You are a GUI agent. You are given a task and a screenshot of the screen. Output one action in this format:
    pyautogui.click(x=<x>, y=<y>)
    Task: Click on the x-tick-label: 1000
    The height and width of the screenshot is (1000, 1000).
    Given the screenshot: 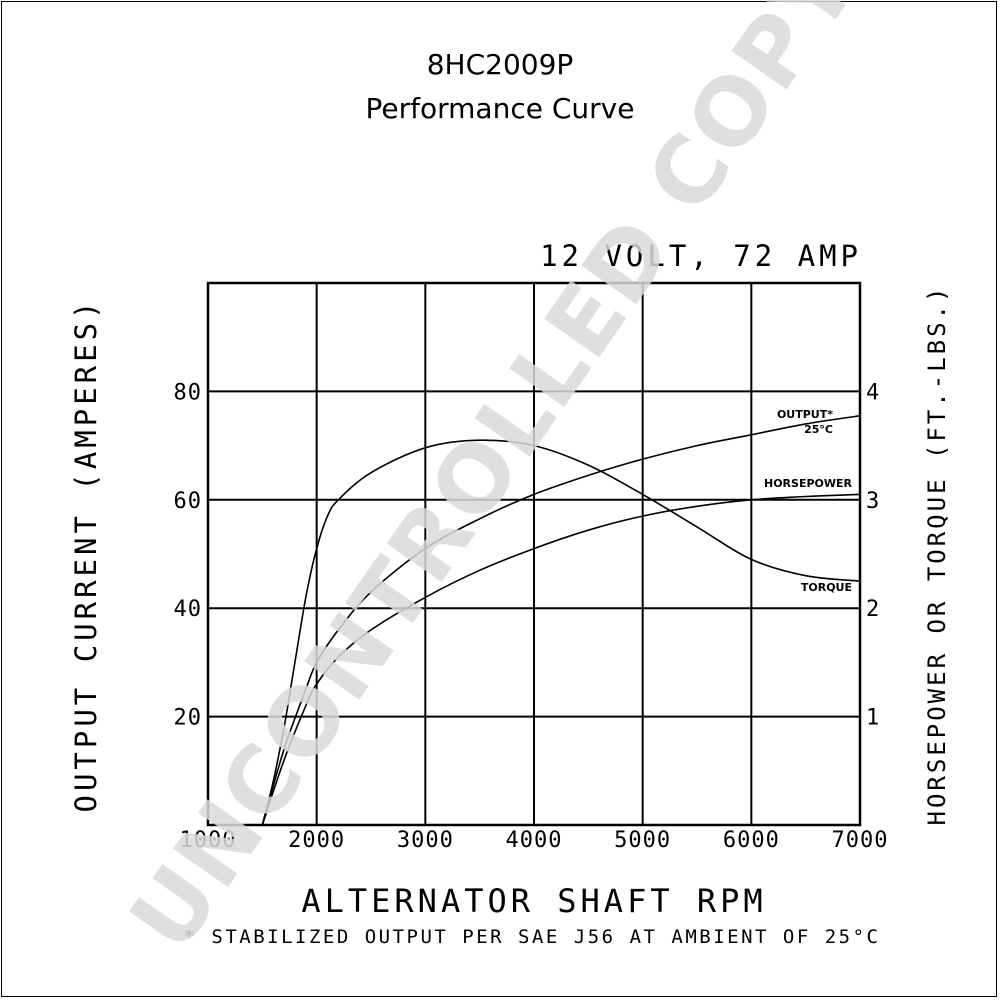 What is the action you would take?
    pyautogui.click(x=208, y=840)
    